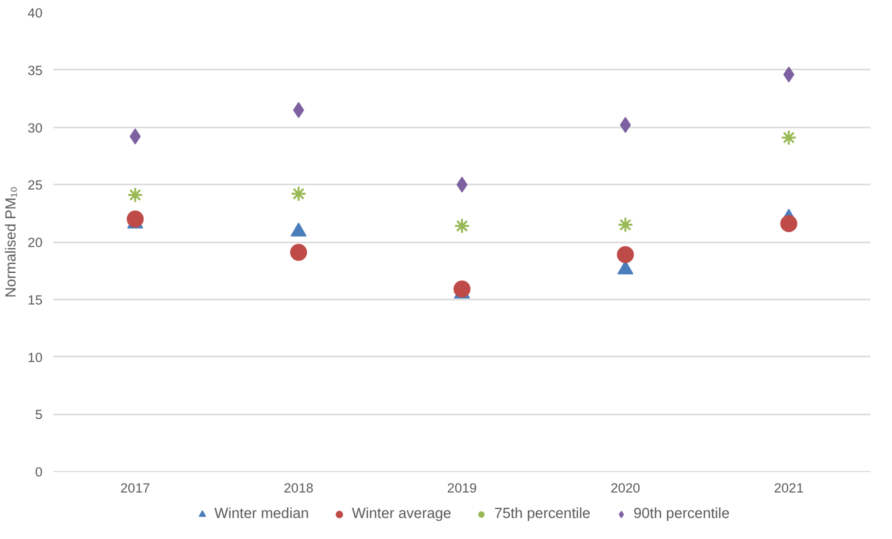  Describe the element at coordinates (681, 514) in the screenshot. I see `legend-label: 90th percentile` at that location.